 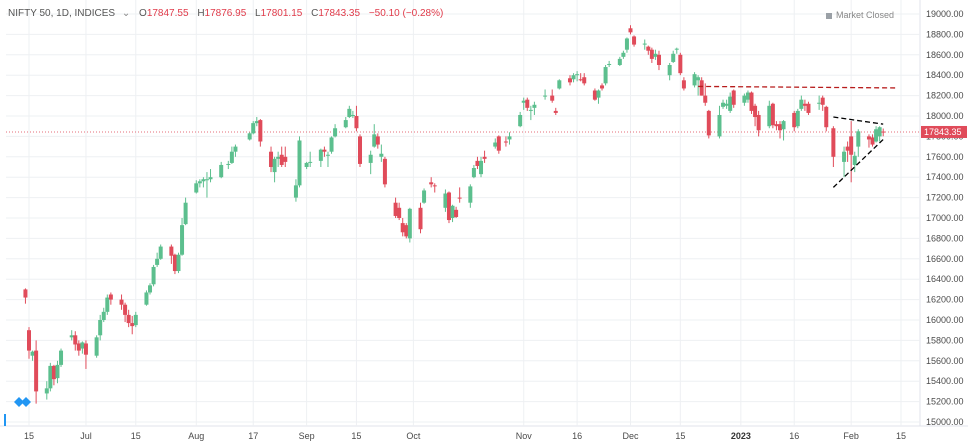 What do you see at coordinates (413, 436) in the screenshot?
I see `x-tick-label: Oct` at bounding box center [413, 436].